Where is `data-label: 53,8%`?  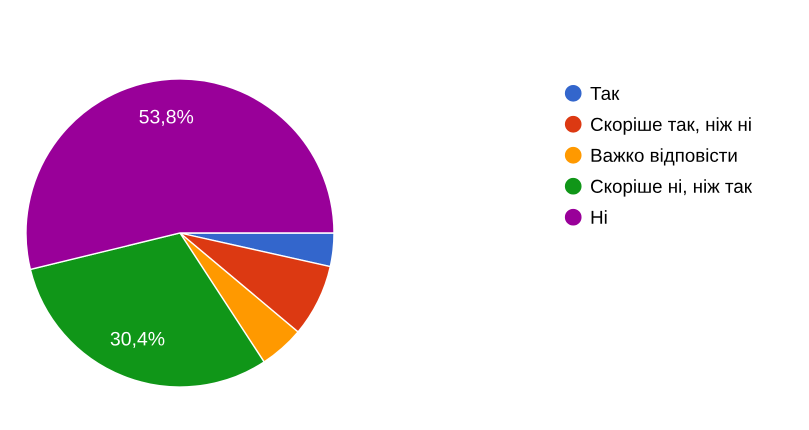
data-label: 53,8% is located at coordinates (166, 118).